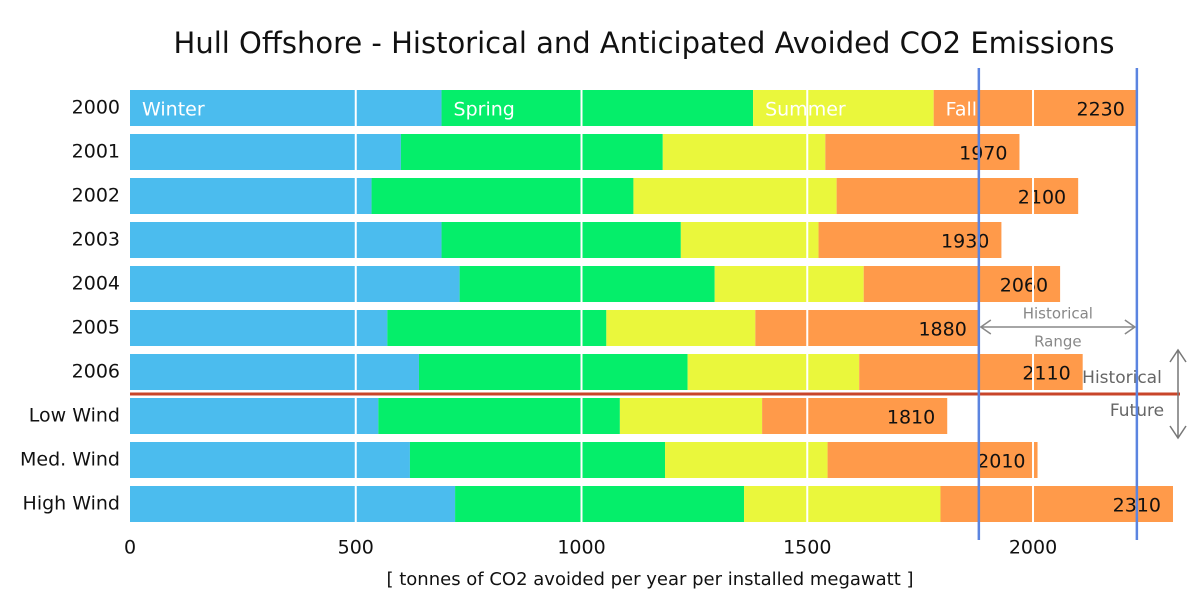  I want to click on x-tick-label: 1000, so click(581, 548).